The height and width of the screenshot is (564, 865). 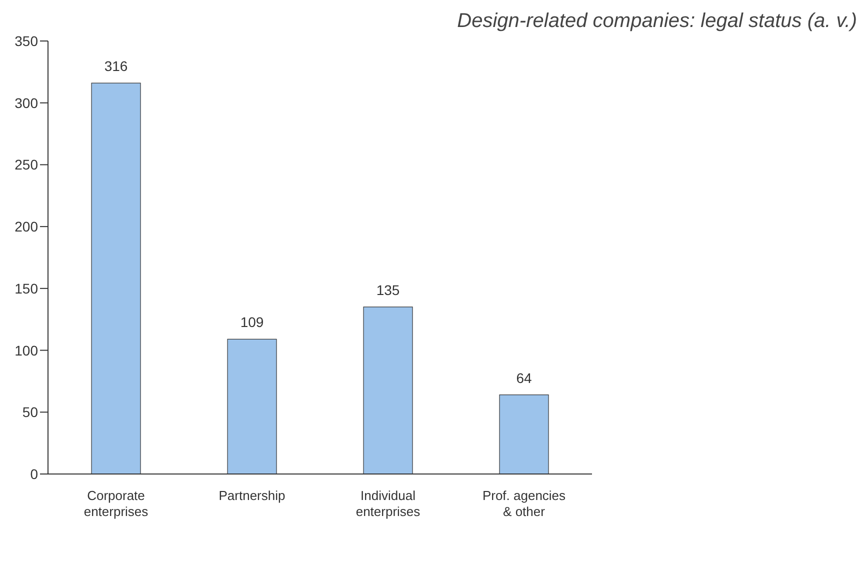 I want to click on x-tick-label: Prof. agencies & other, so click(x=524, y=503).